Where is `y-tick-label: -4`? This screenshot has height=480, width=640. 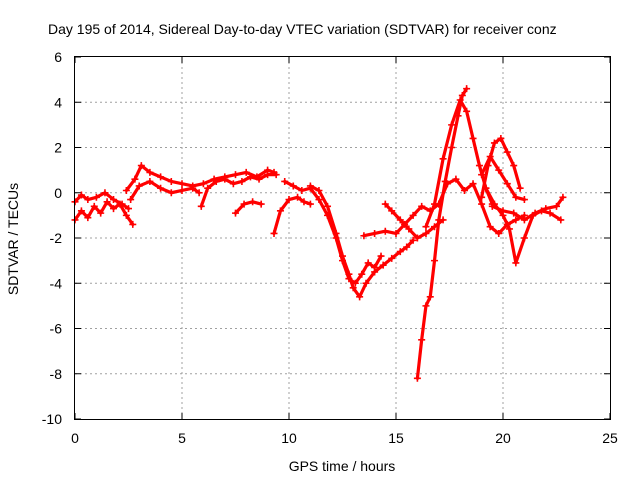
y-tick-label: -4 is located at coordinates (56, 283).